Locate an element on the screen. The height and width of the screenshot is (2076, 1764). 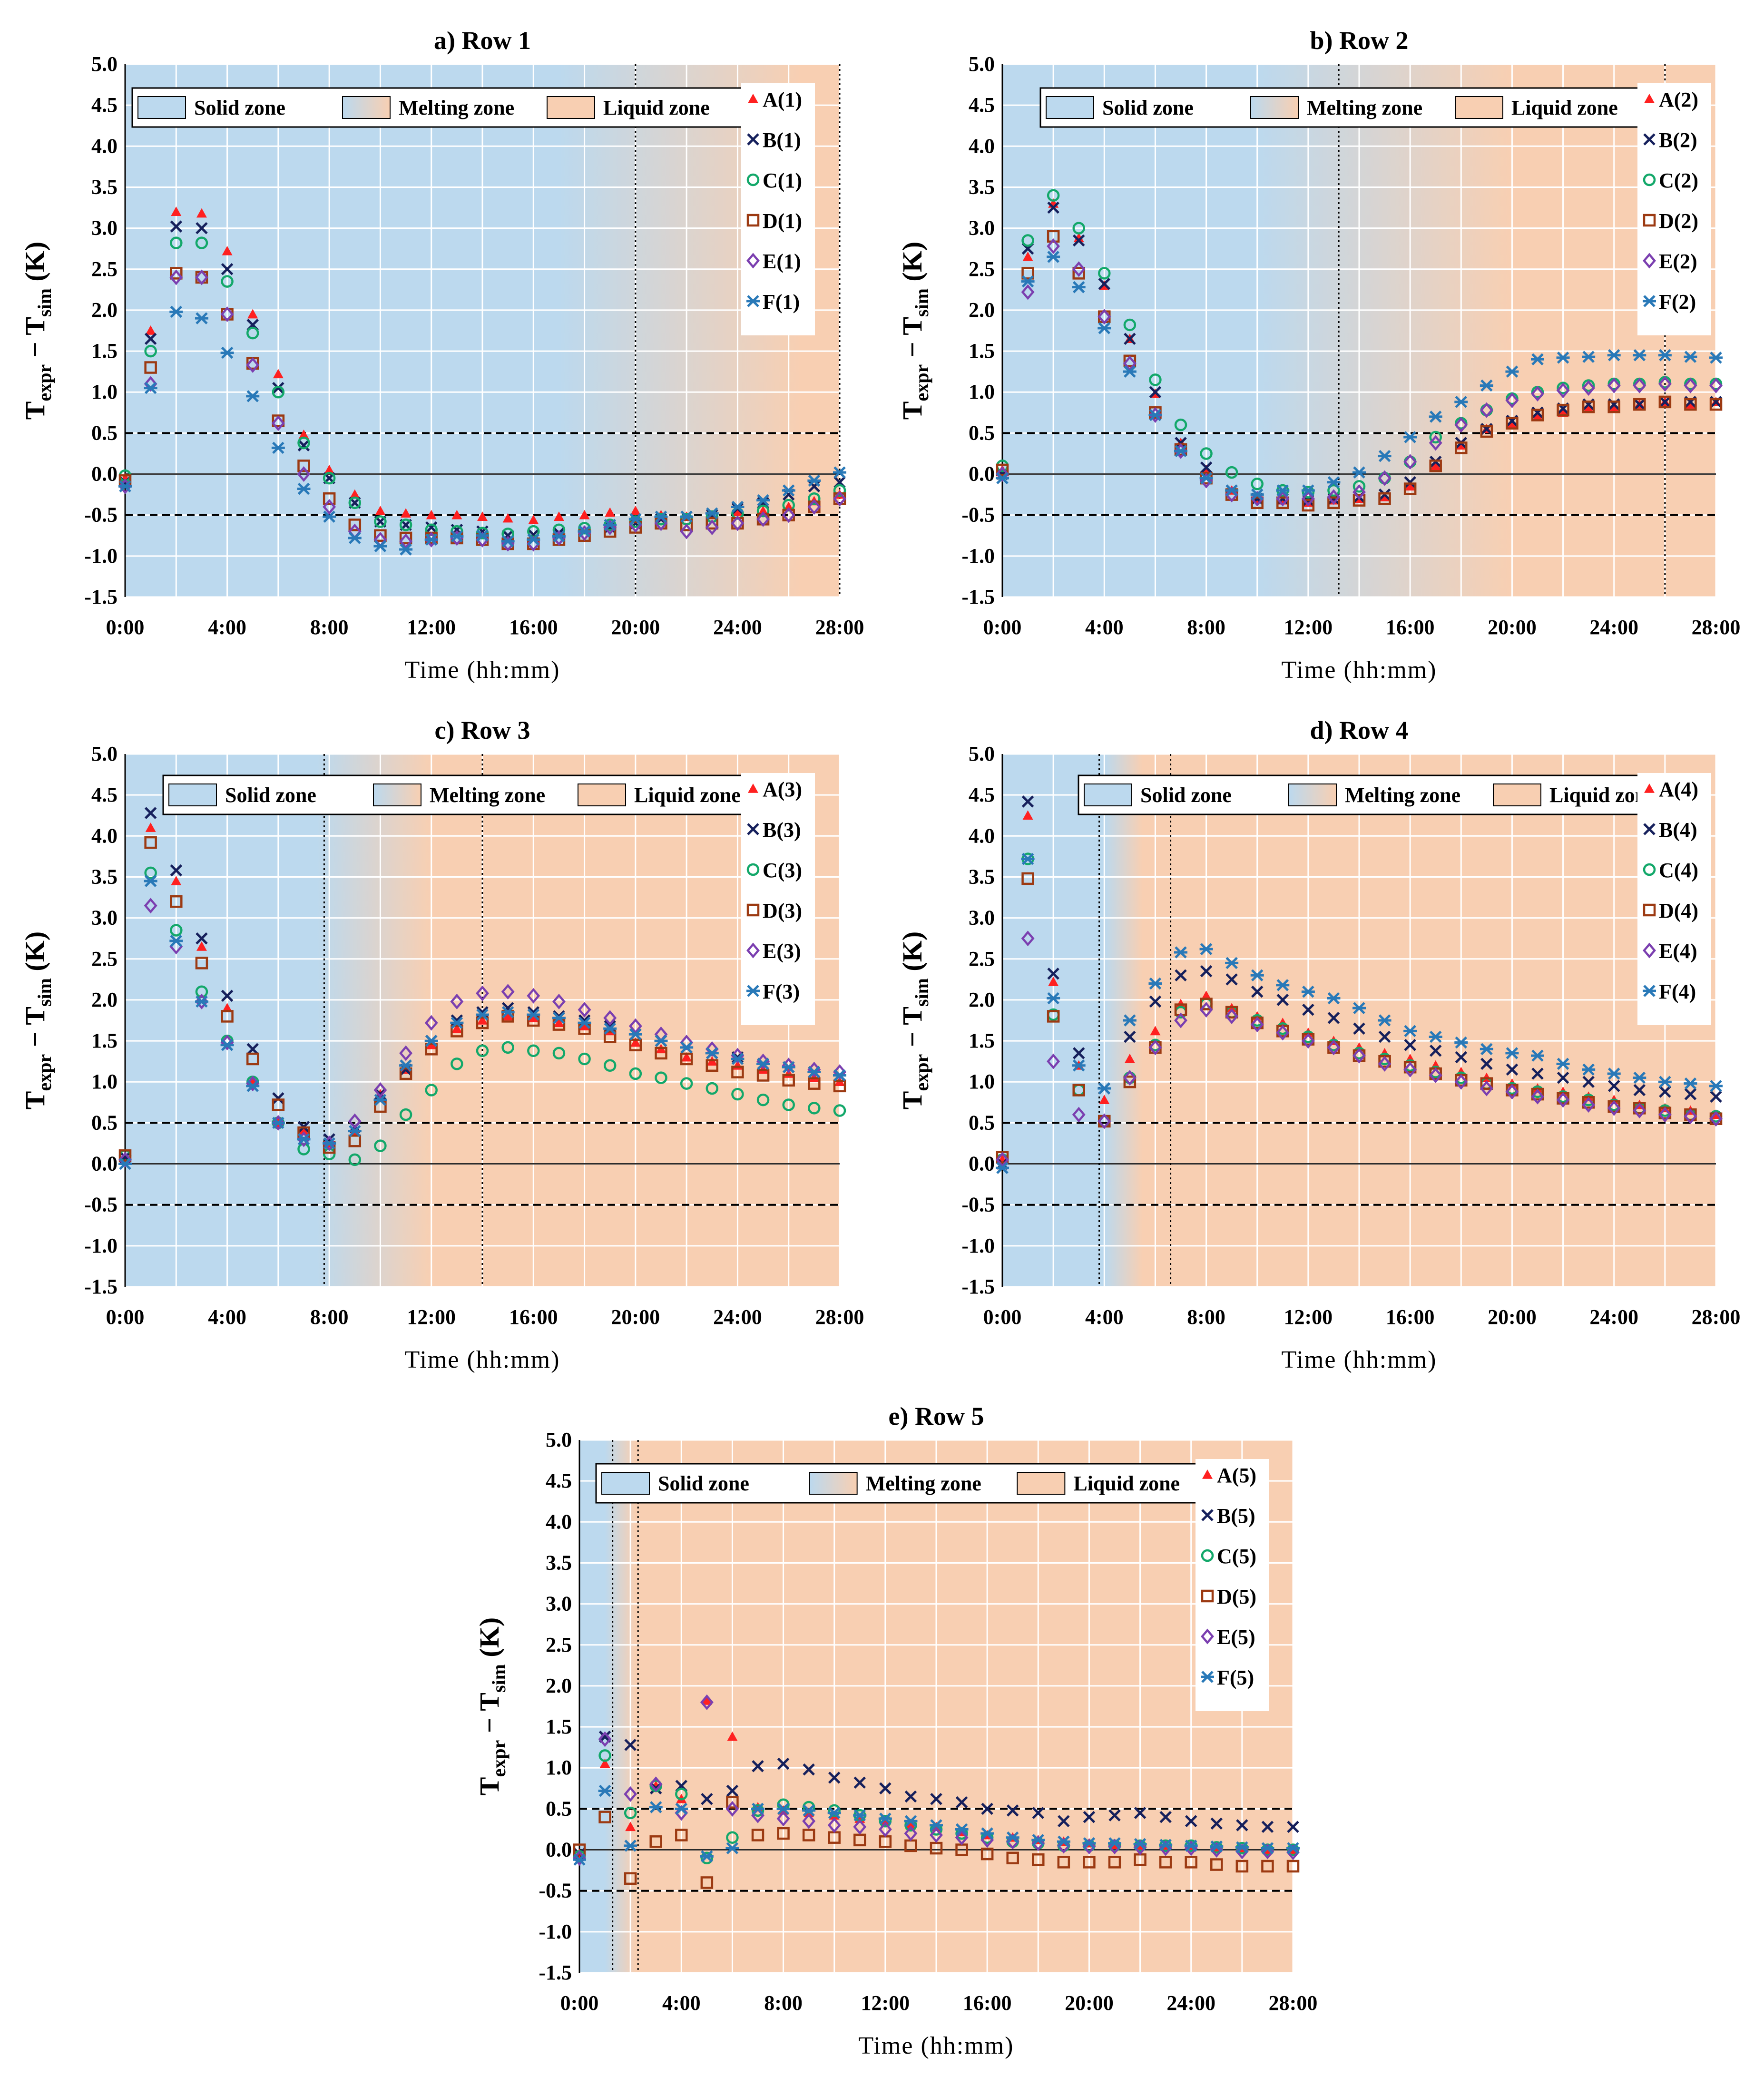
series-legend-label: F(3) is located at coordinates (781, 991).